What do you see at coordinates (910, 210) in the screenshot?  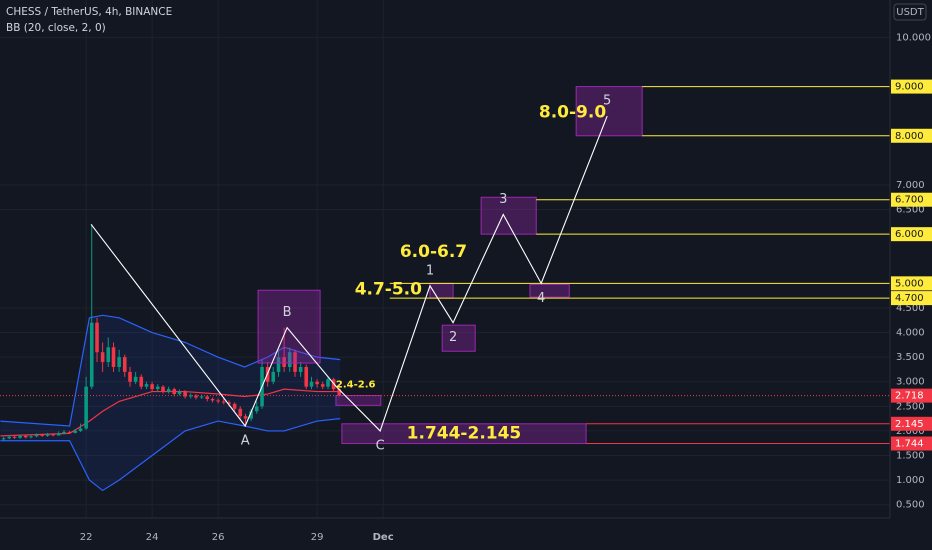 I see `y-tick-label: 6.500` at bounding box center [910, 210].